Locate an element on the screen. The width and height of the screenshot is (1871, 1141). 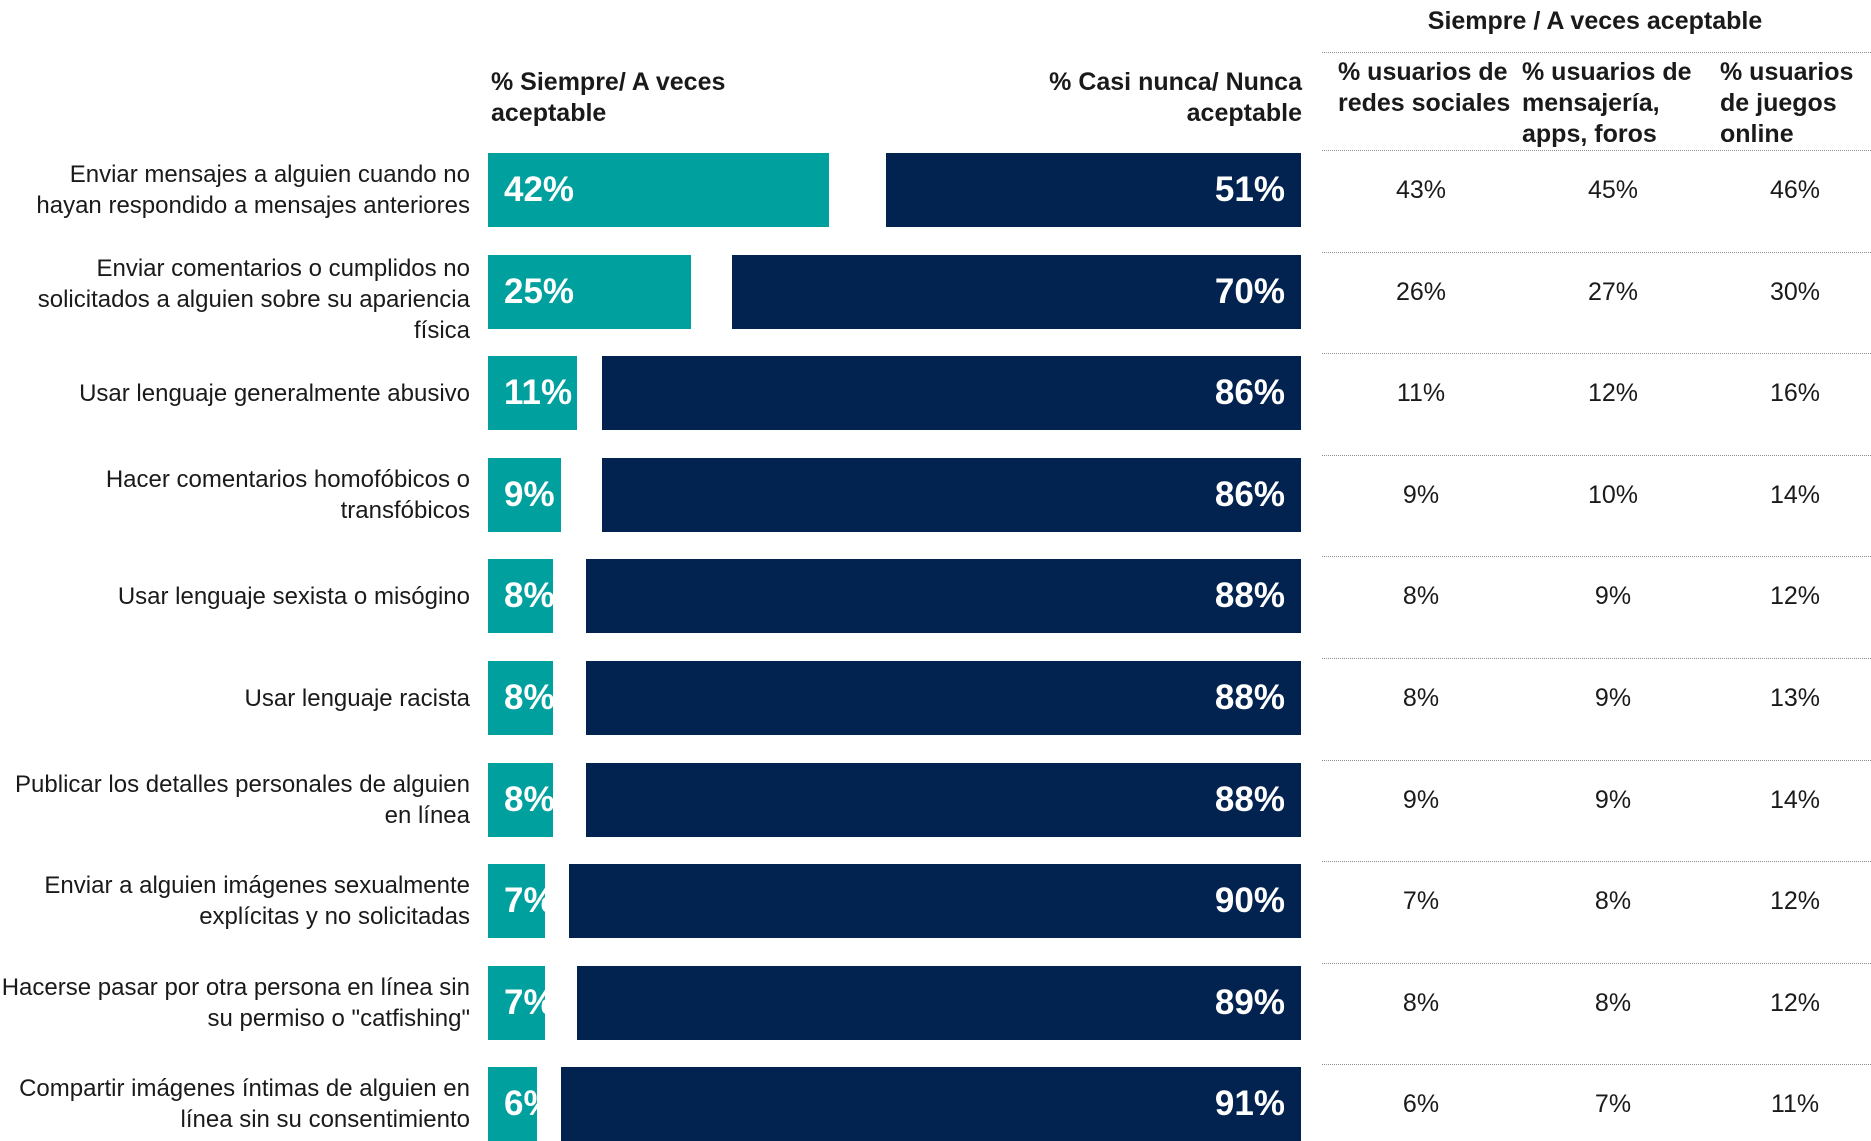
table-cell: 45% is located at coordinates (1613, 190).